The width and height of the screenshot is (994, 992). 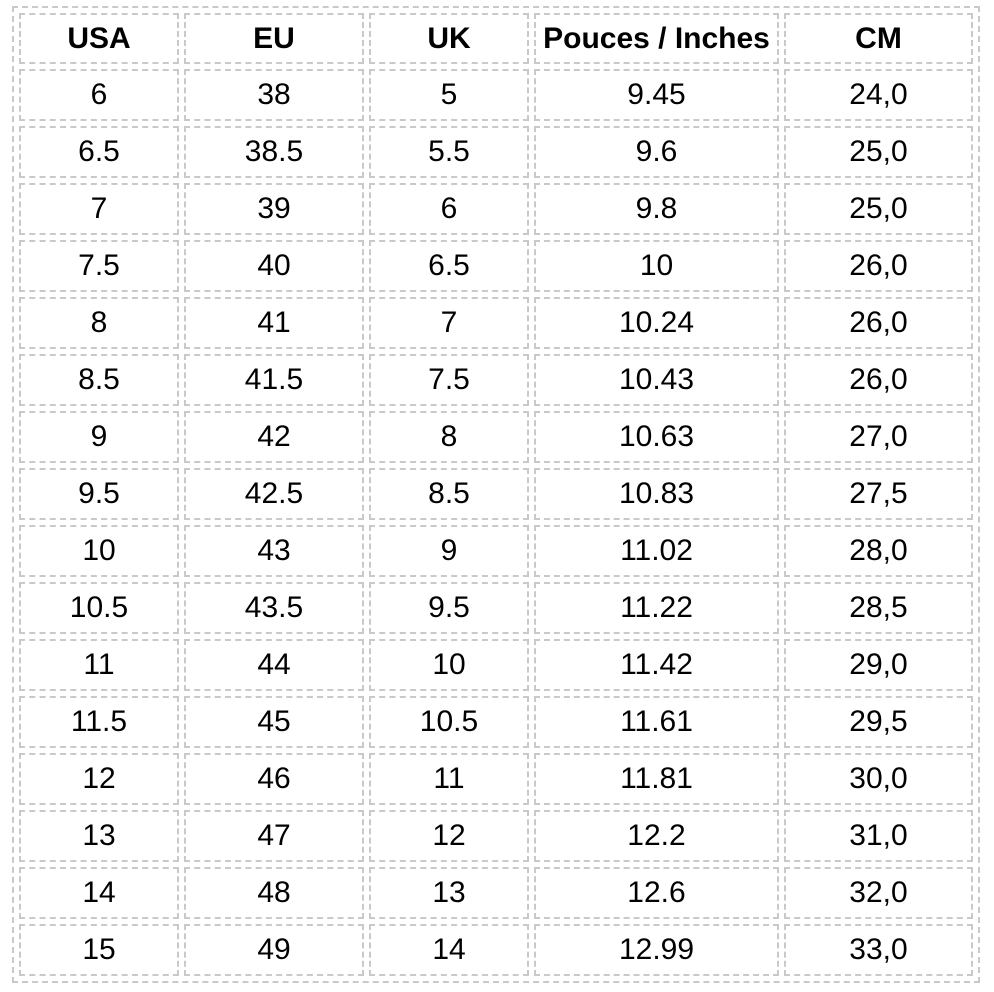 I want to click on table-row: 11.5 45 10.5 11.61 29,5, so click(x=496, y=722).